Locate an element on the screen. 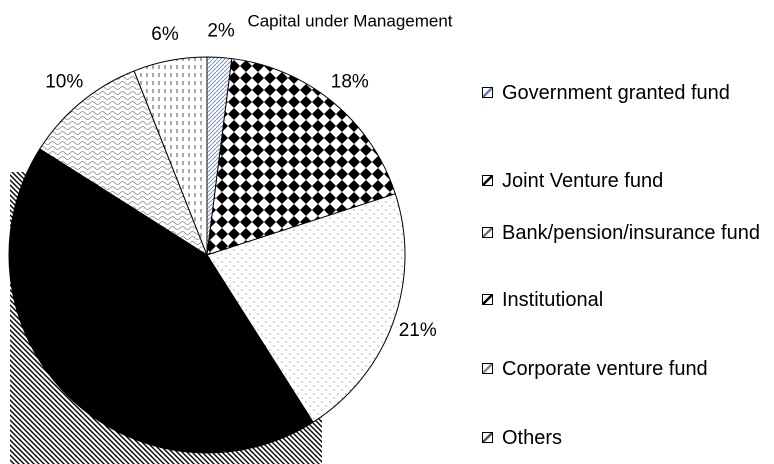 The width and height of the screenshot is (774, 464). legend-item: Others is located at coordinates (625, 438).